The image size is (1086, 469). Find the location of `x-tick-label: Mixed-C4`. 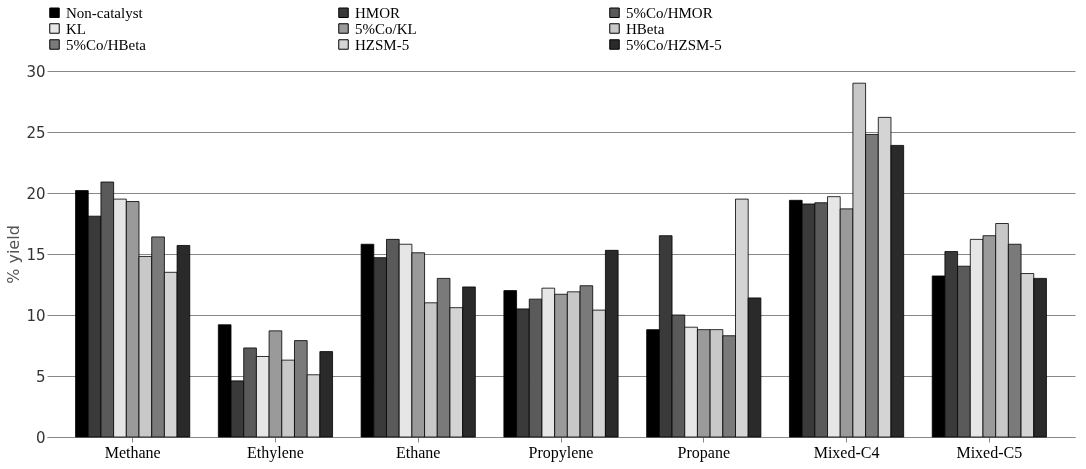

x-tick-label: Mixed-C4 is located at coordinates (846, 452).